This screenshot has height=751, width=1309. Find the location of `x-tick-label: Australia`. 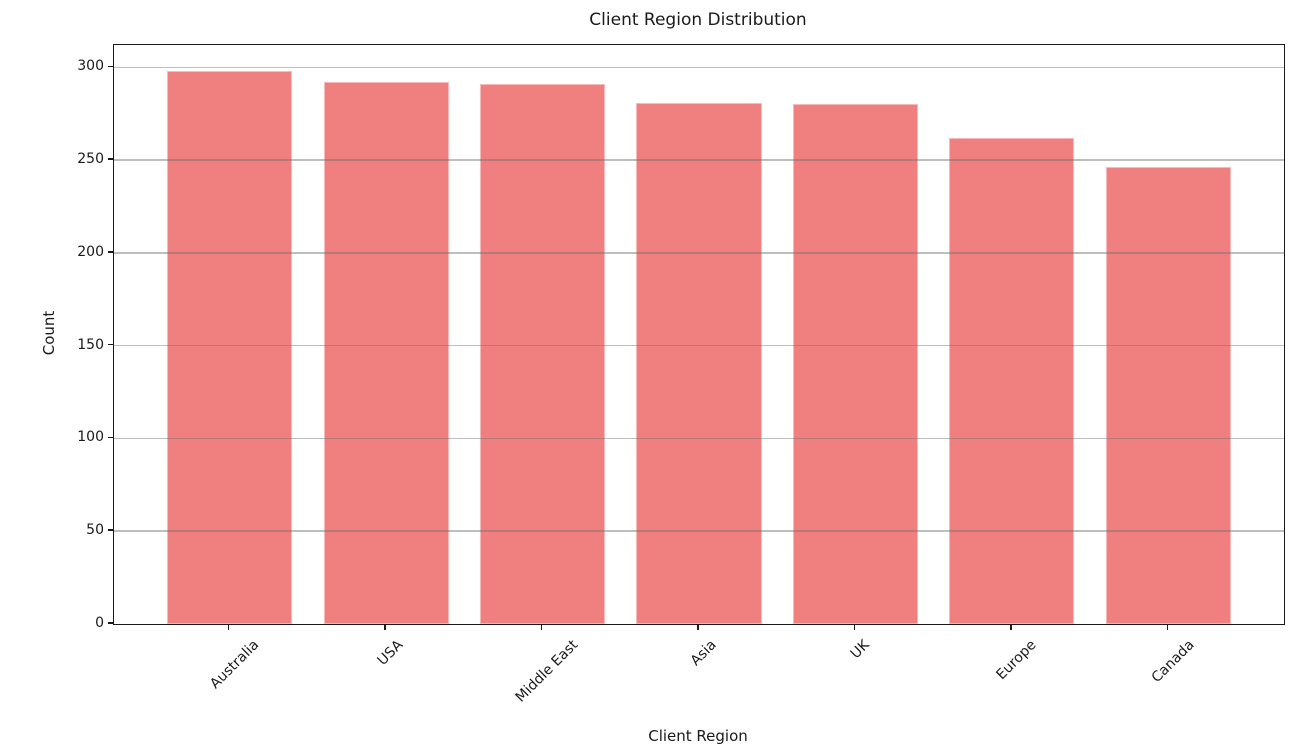

x-tick-label: Australia is located at coordinates (234, 665).